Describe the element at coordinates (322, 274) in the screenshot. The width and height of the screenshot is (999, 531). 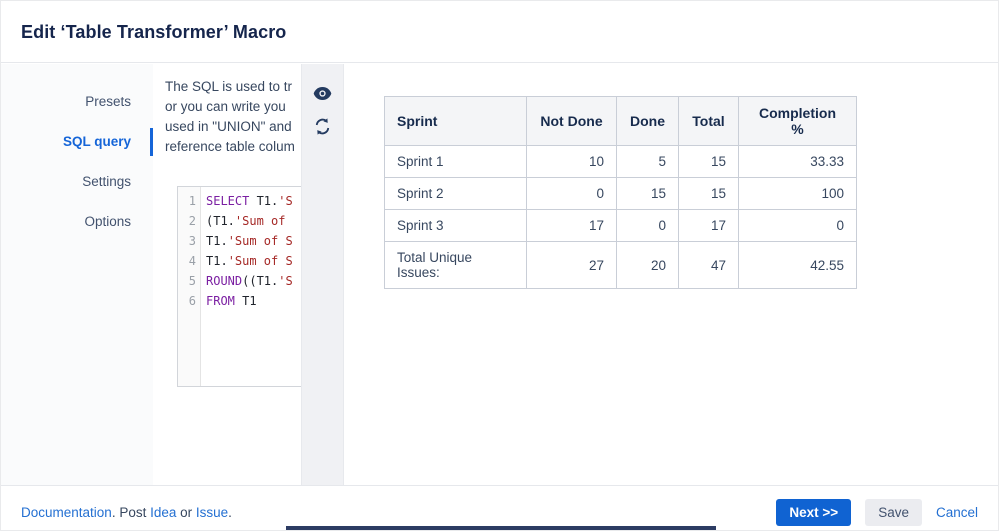
I see `editor-toolbar` at that location.